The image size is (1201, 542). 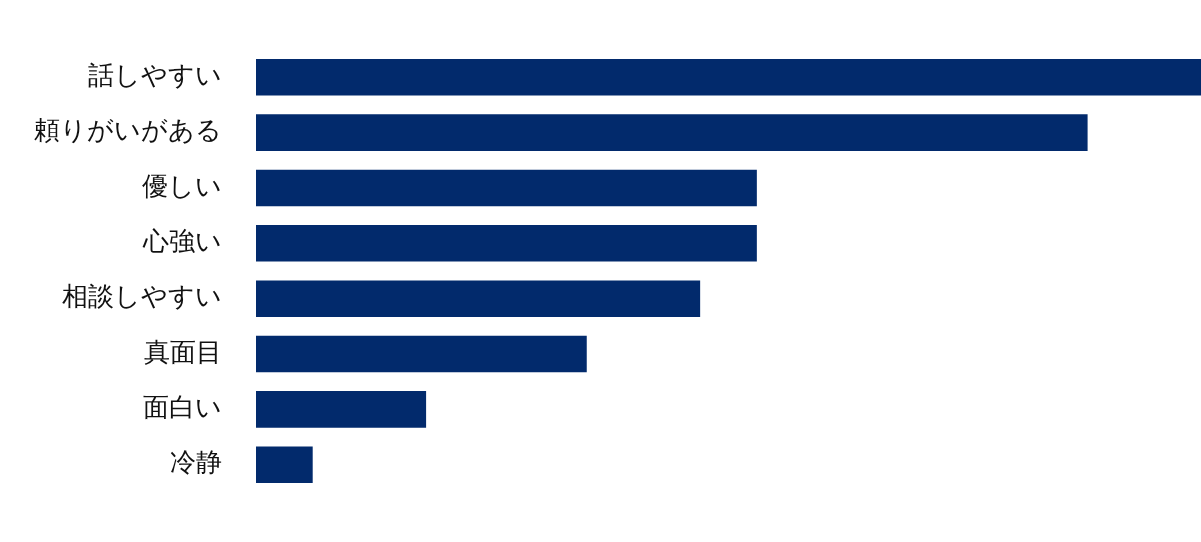 I want to click on y-tick-label: 相談しやすい, so click(x=142, y=296).